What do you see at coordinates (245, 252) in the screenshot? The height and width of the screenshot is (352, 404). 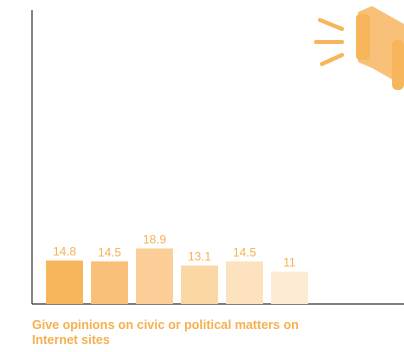 I see `bar-value-label-5: 14.5` at bounding box center [245, 252].